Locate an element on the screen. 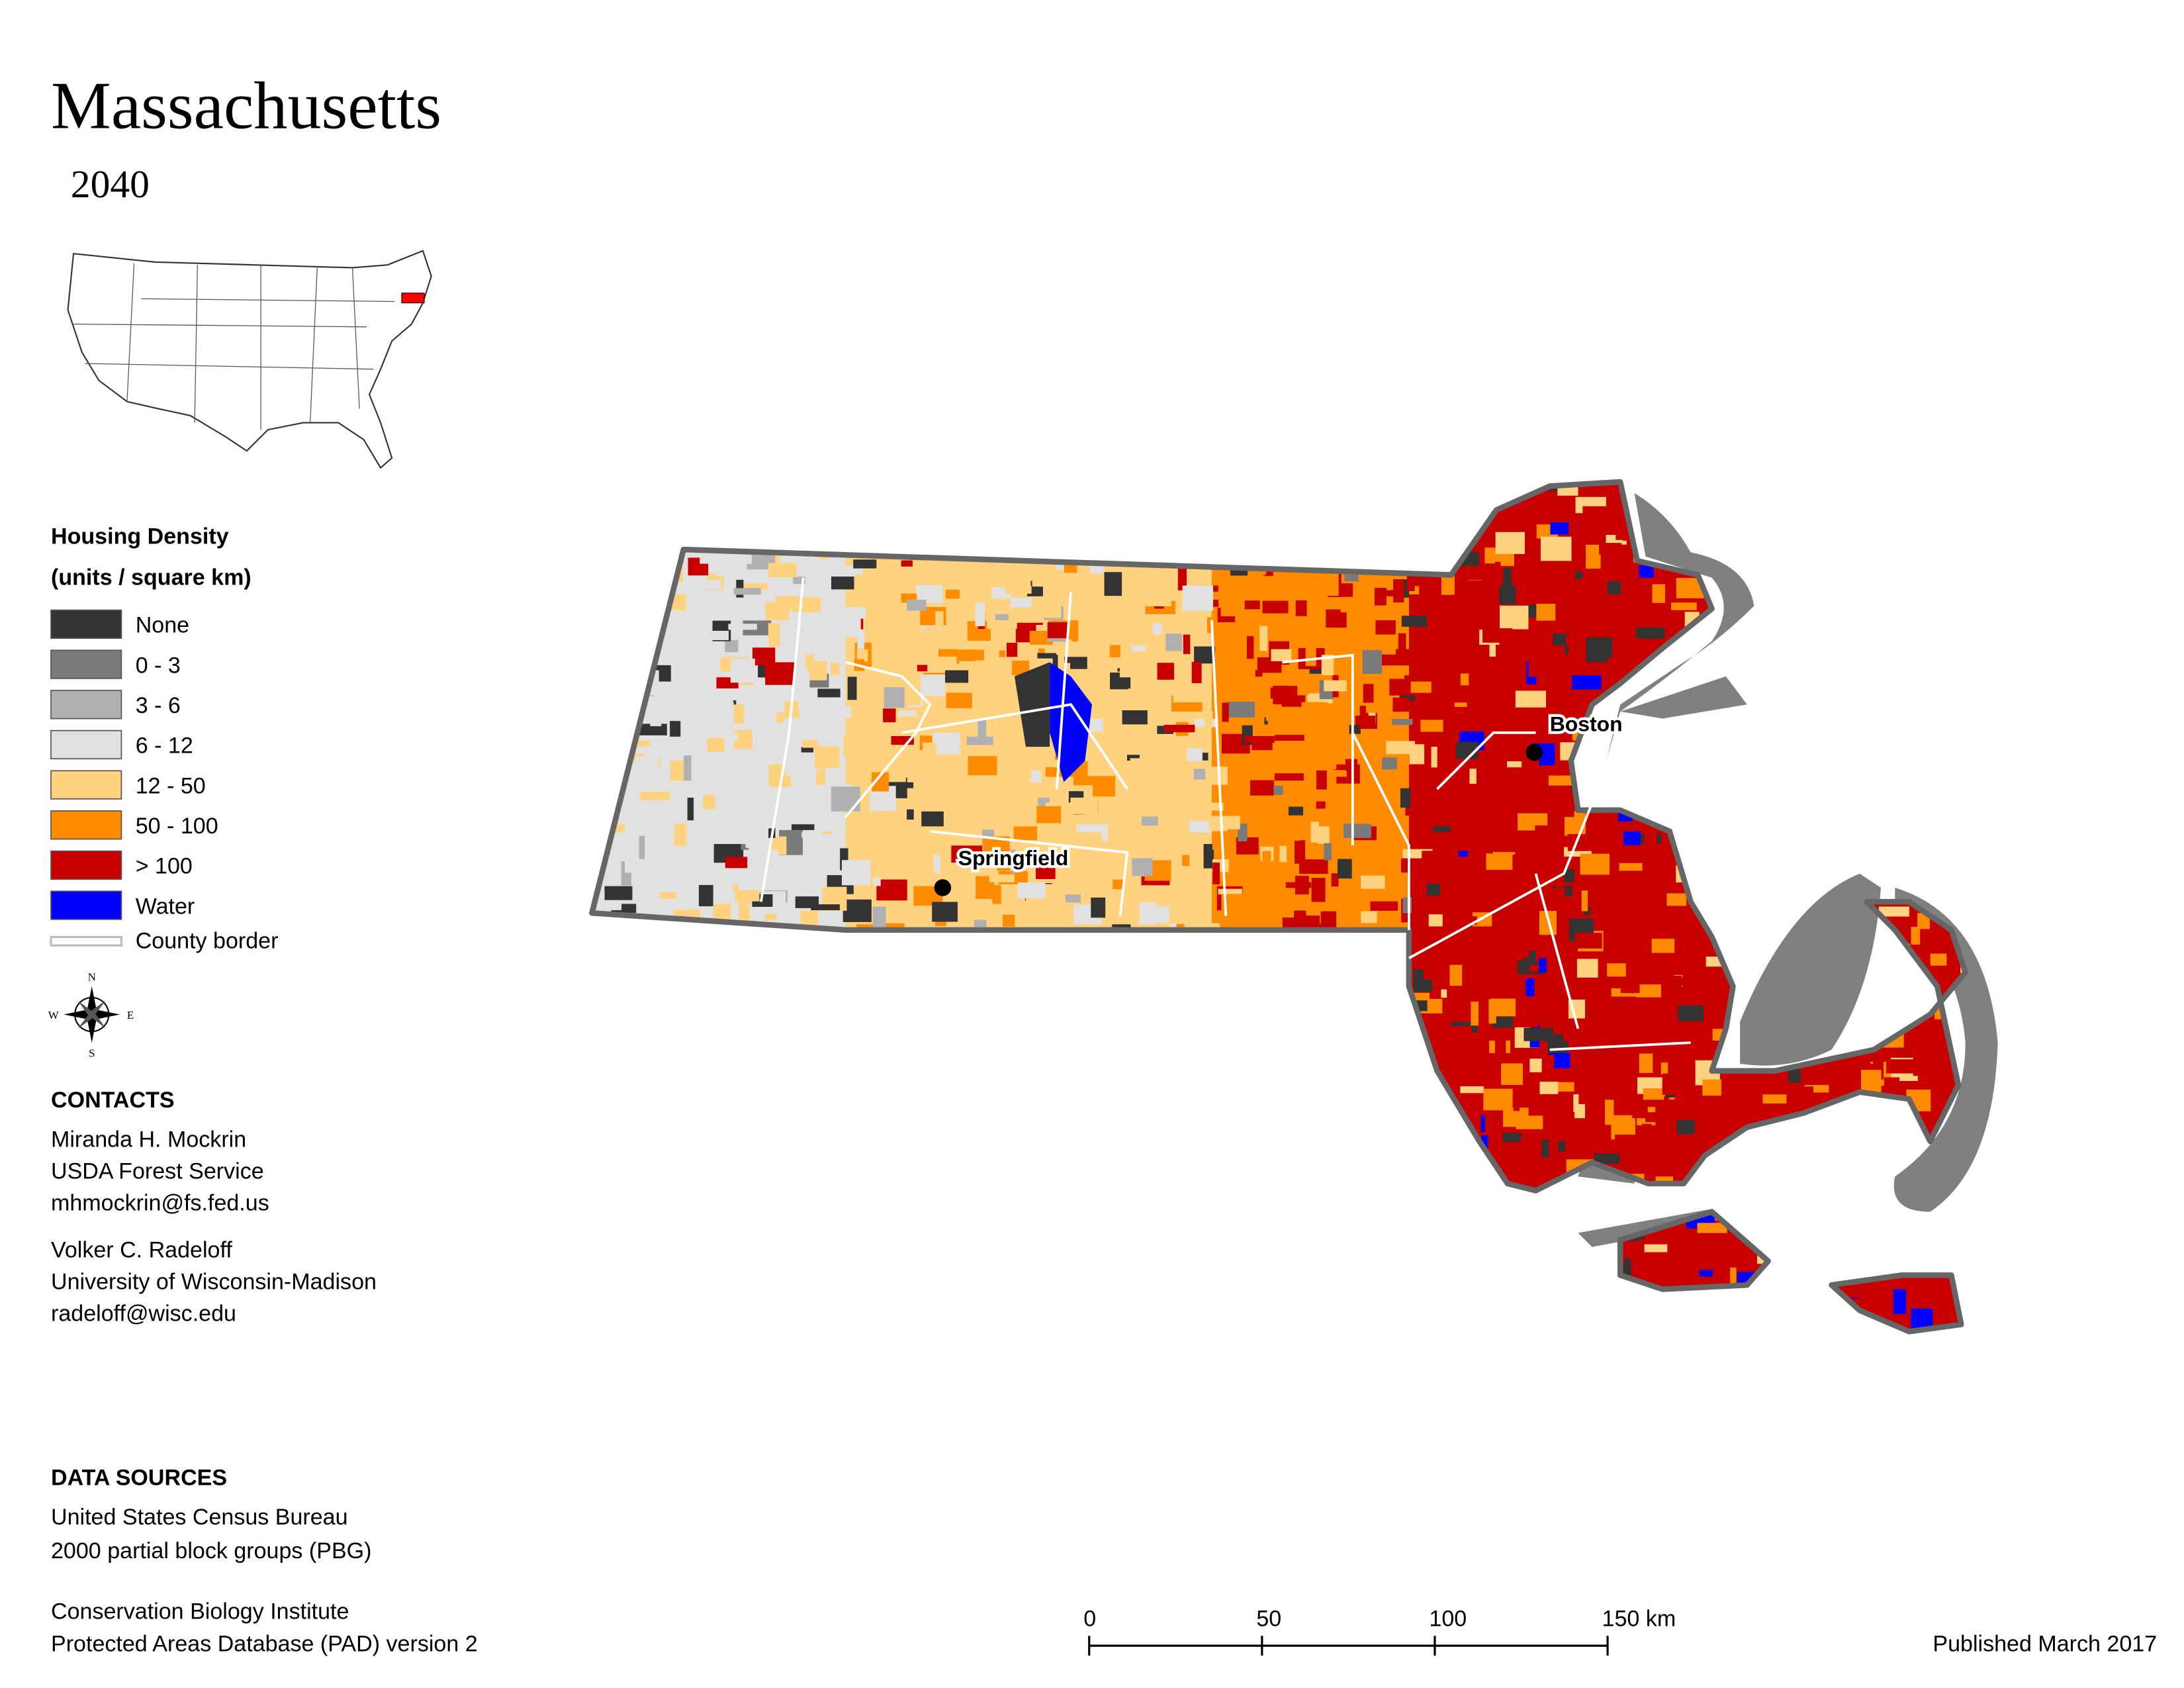 The height and width of the screenshot is (1688, 2184). legend-label: 3 - 6 is located at coordinates (159, 705).